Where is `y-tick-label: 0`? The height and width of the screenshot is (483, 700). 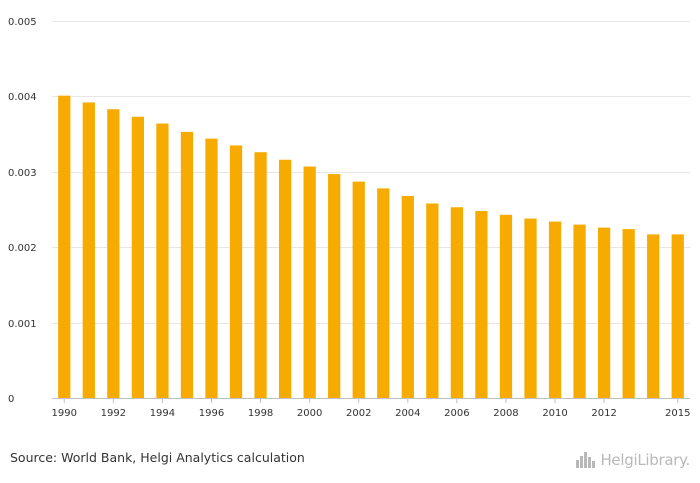 y-tick-label: 0 is located at coordinates (11, 399).